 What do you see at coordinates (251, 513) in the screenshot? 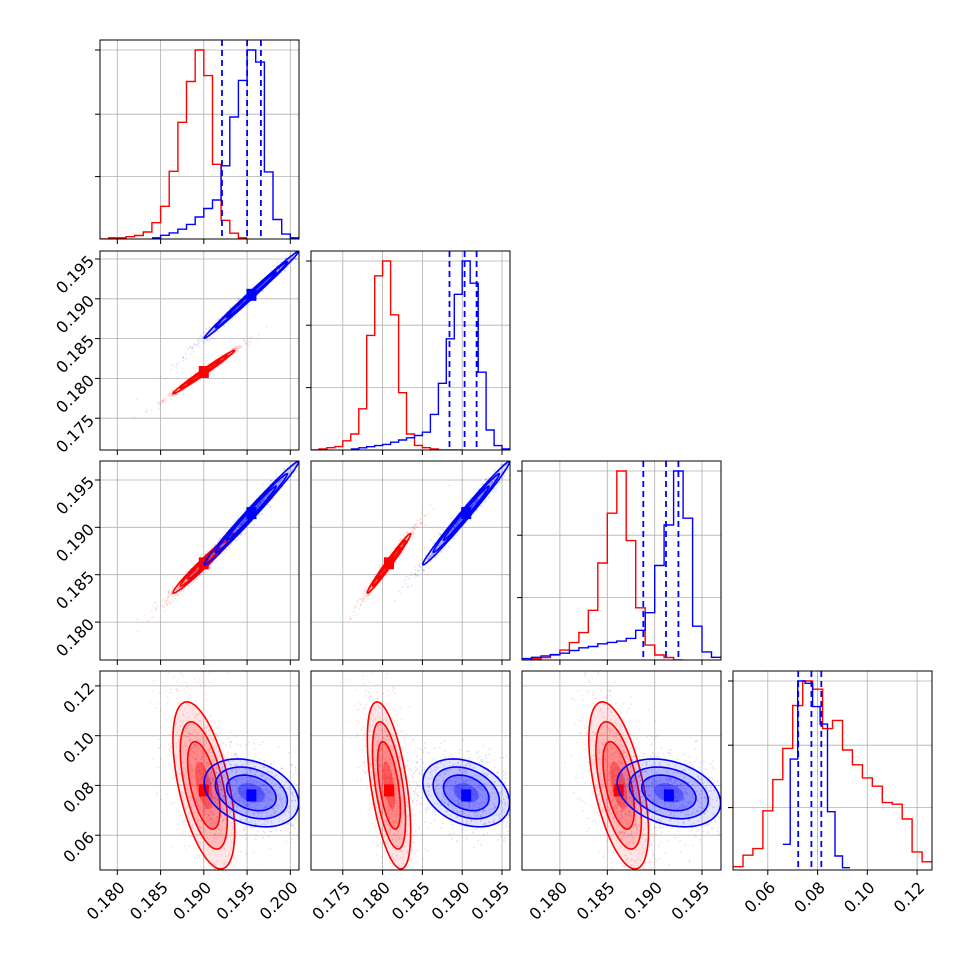
I see `density-peak` at bounding box center [251, 513].